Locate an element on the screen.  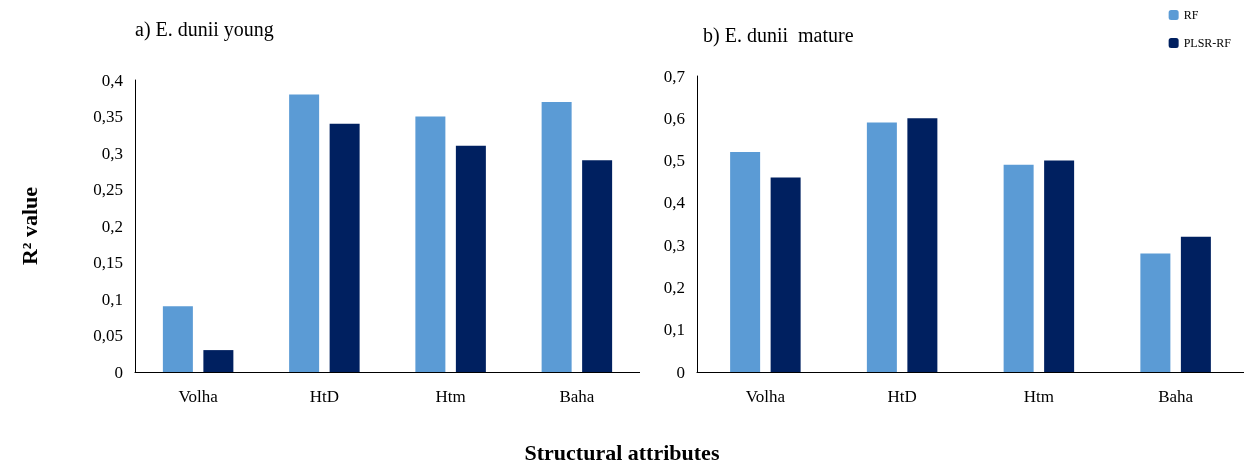
y-tick-label: 0,35 is located at coordinates (108, 116).